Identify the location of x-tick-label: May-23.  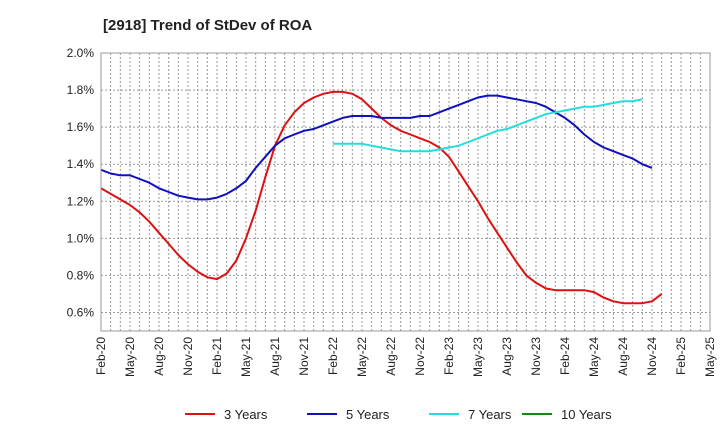
(478, 357).